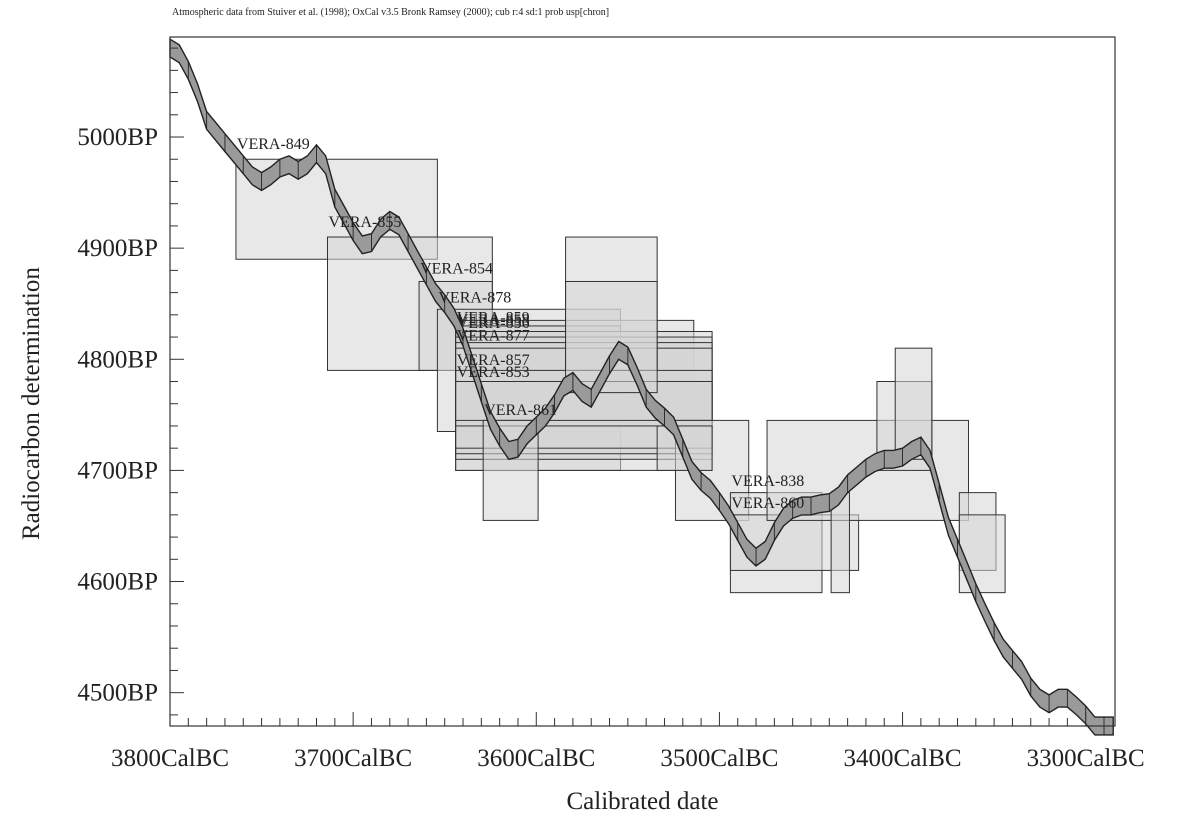 The width and height of the screenshot is (1181, 819). I want to click on sample-label: VERA-877, so click(493, 335).